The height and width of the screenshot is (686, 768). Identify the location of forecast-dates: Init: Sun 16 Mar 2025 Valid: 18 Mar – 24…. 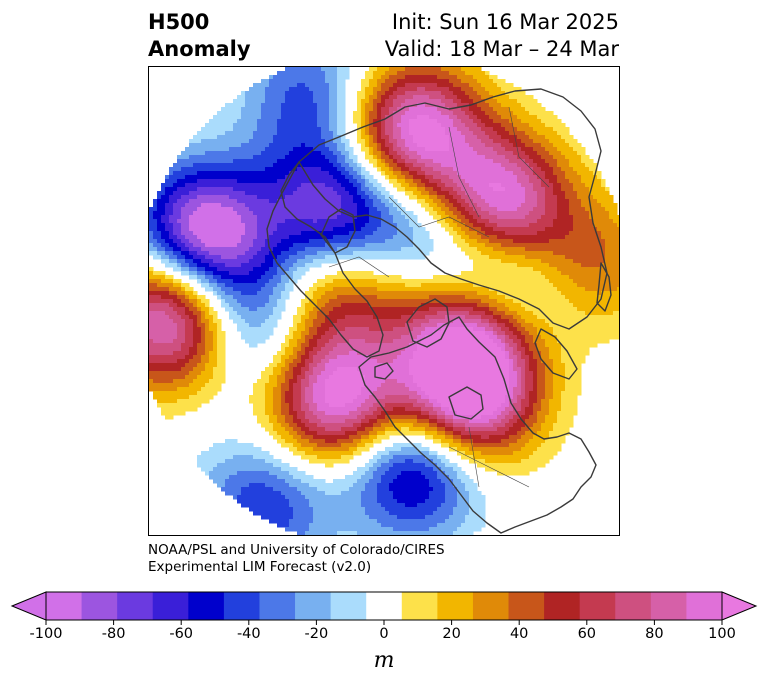
(502, 36).